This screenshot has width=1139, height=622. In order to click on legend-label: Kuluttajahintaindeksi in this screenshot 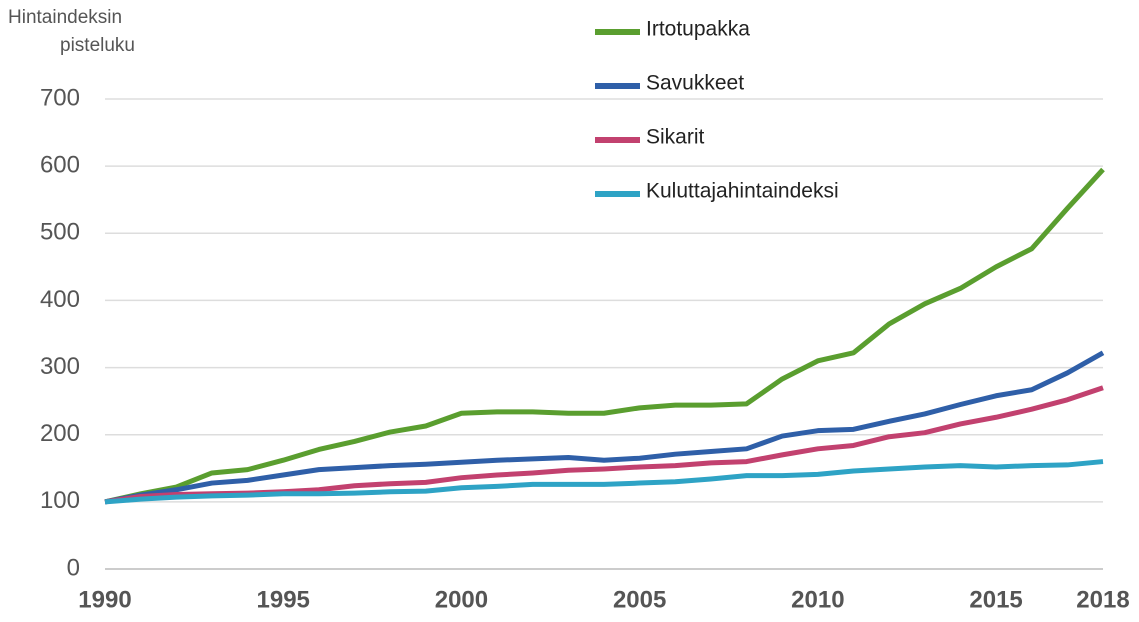, I will do `click(742, 191)`.